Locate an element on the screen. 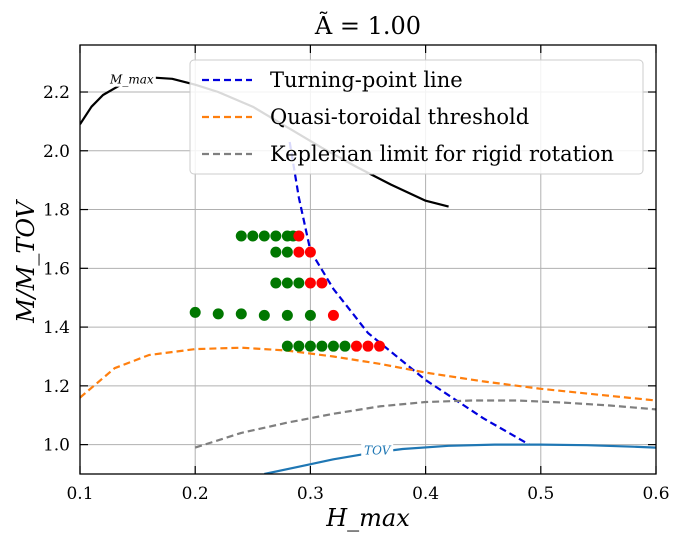 The width and height of the screenshot is (681, 543). legend-box is located at coordinates (416, 117).